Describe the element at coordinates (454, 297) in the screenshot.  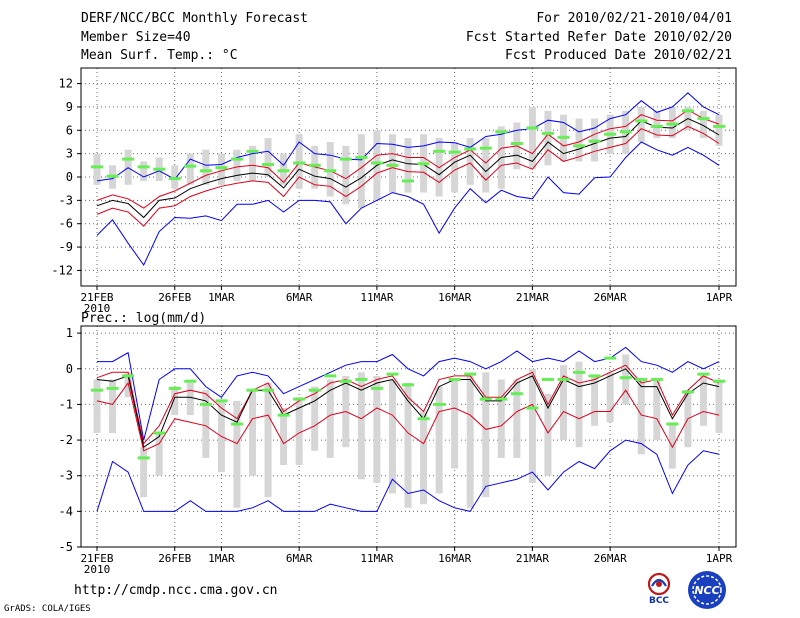
I see `temp-xtick-label: 16MAR` at that location.